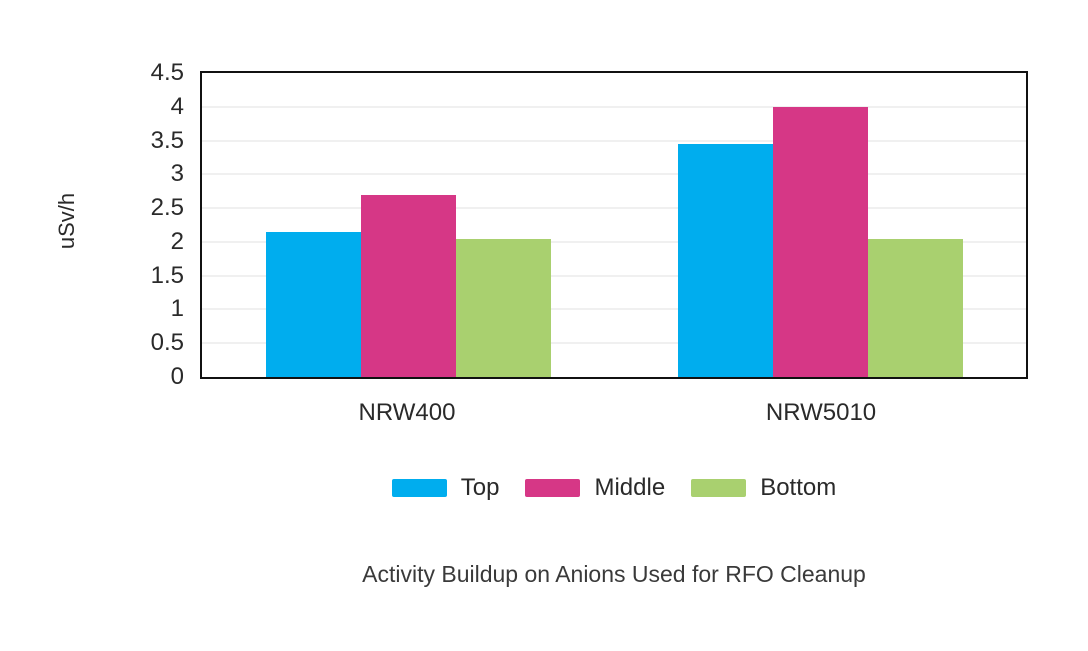 Image resolution: width=1088 pixels, height=651 pixels. I want to click on y-tick-label: 0, so click(177, 376).